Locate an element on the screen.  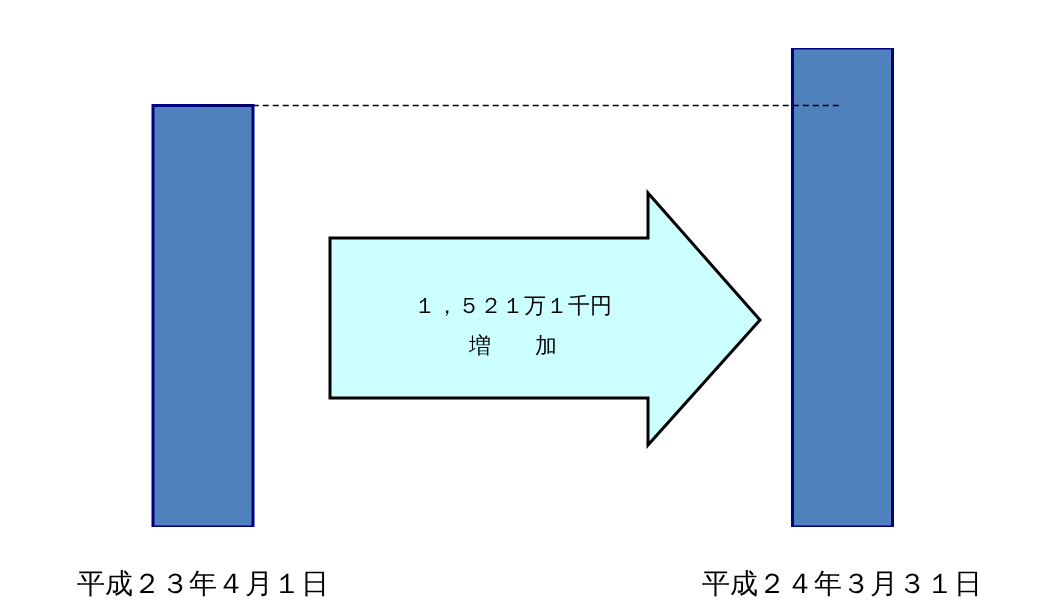
annotation: 増 加 is located at coordinates (512, 345).